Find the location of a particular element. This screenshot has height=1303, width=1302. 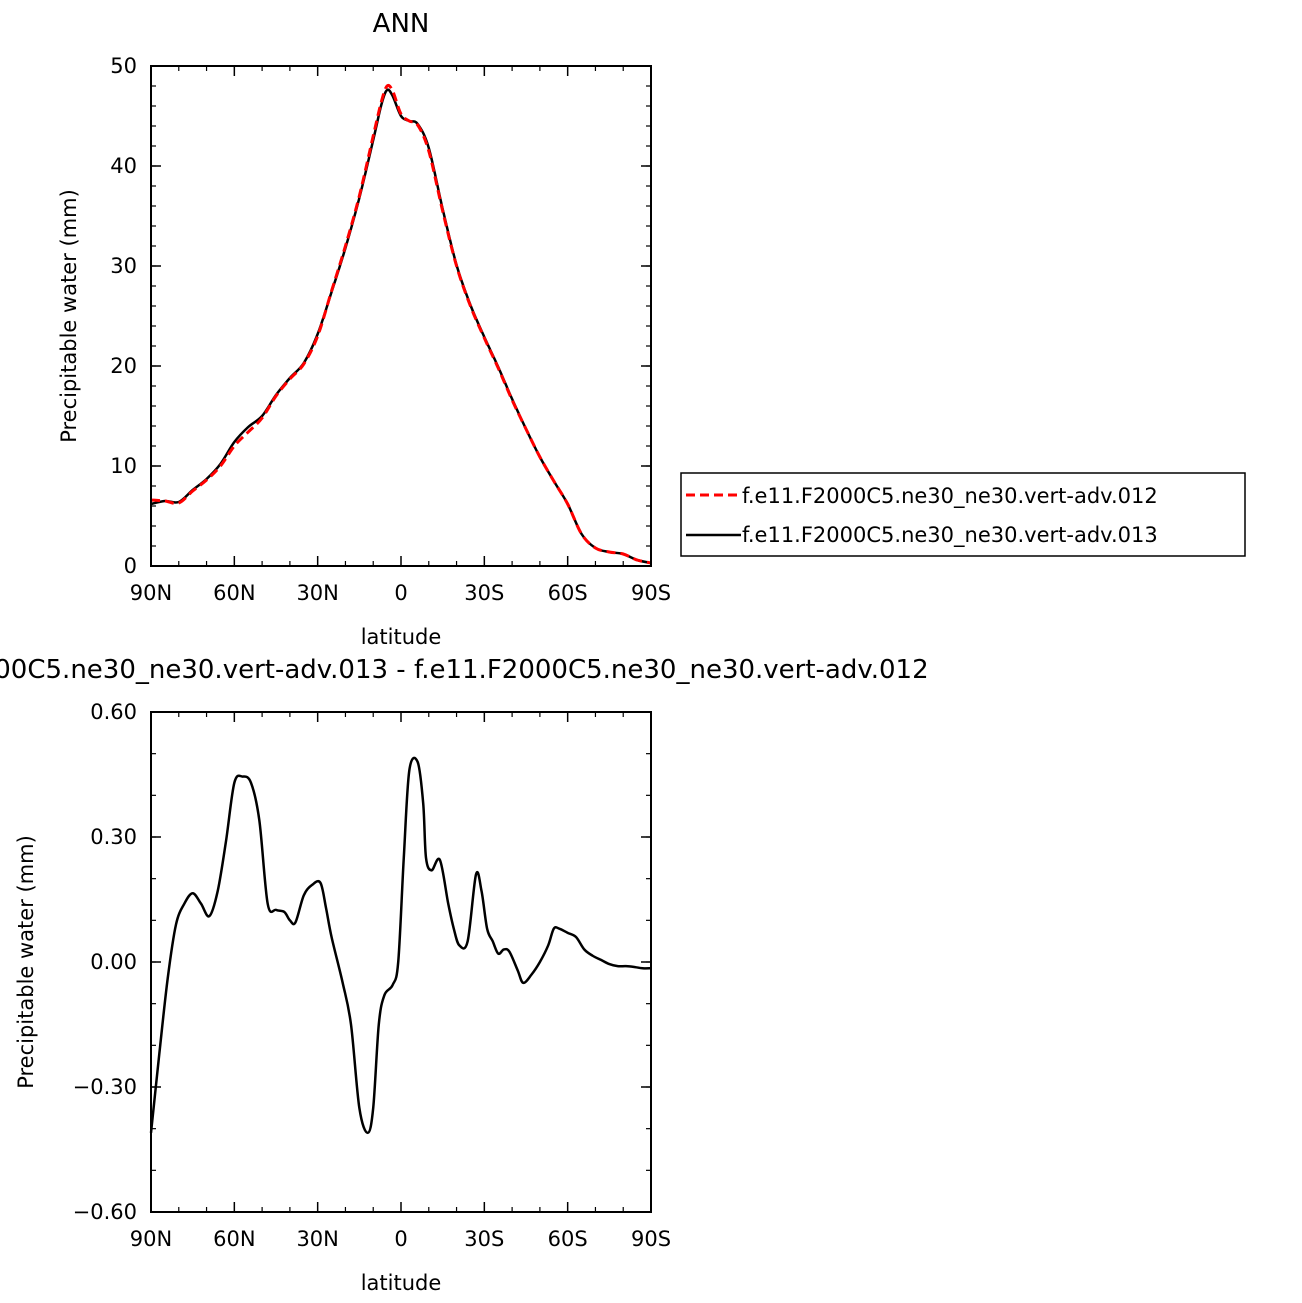

chart-top-x-tick-label: 30N is located at coordinates (317, 593).